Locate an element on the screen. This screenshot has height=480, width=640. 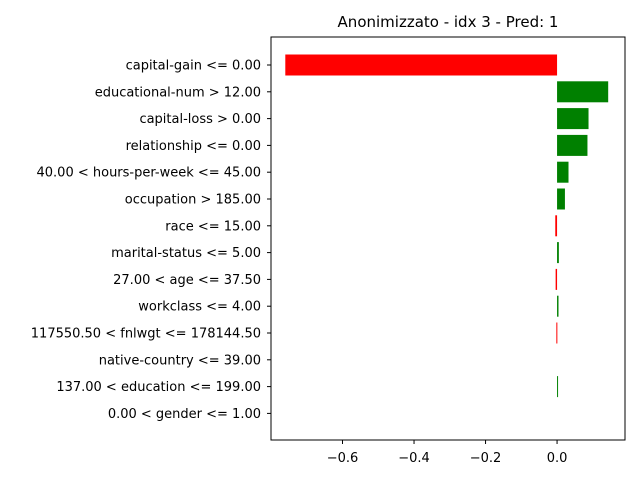
chart-title: Anonimizzato - idx 3 - Pred: 1 is located at coordinates (448, 22).